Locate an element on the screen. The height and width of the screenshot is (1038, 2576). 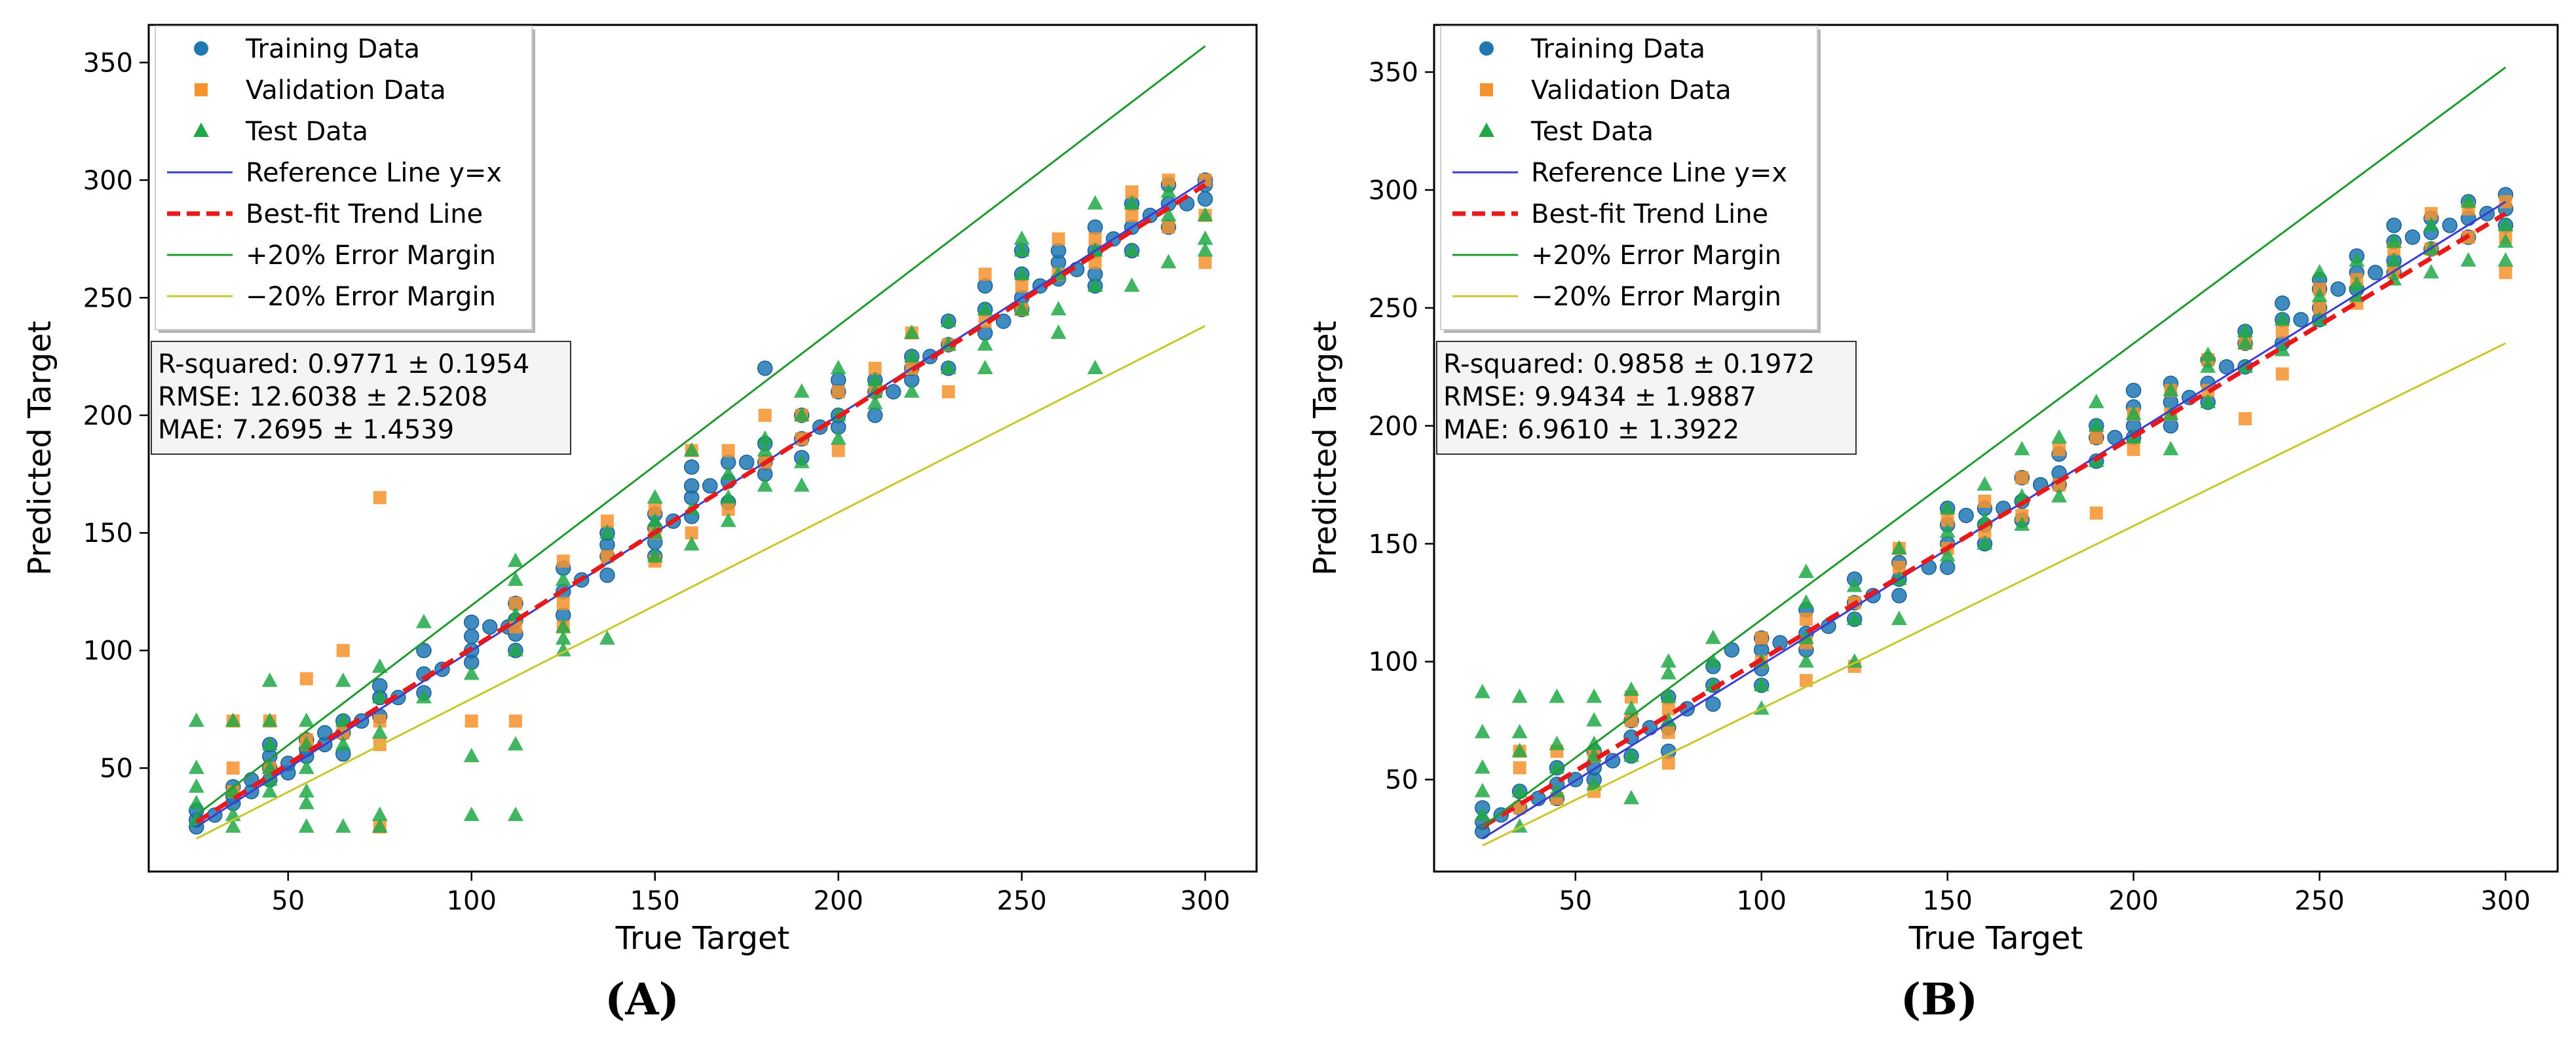
chart0-y-tick-label: 150 is located at coordinates (108, 533).